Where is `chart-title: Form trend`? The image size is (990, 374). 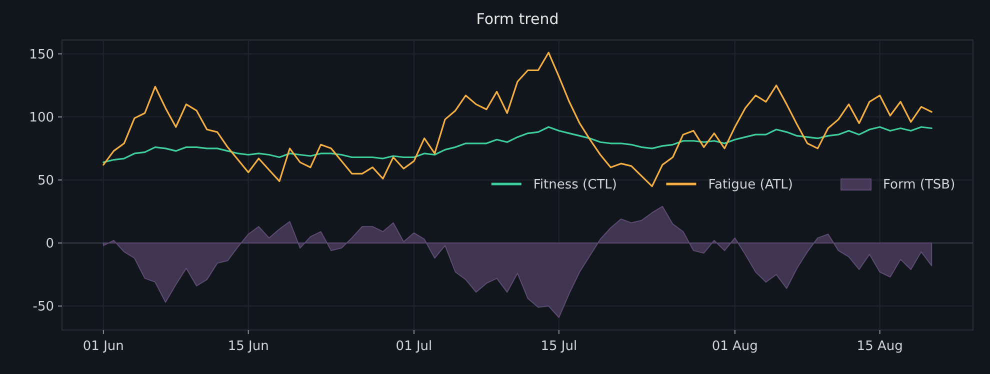 chart-title: Form trend is located at coordinates (517, 19).